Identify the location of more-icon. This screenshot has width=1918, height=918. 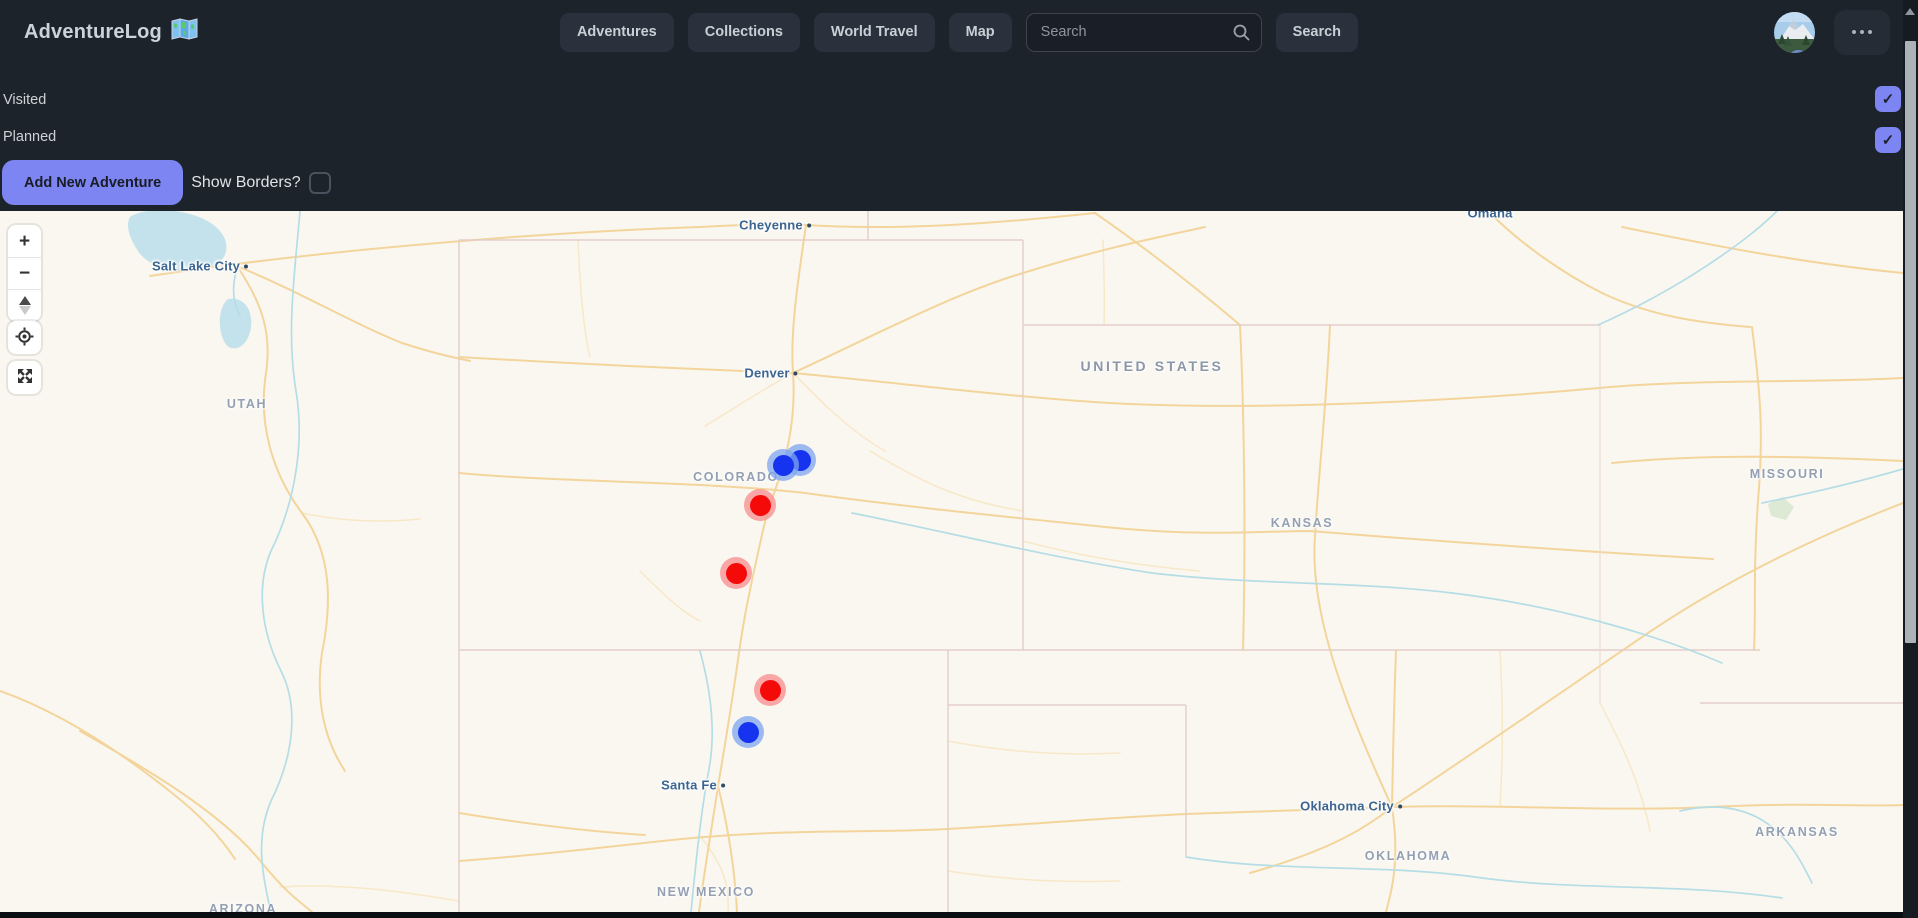
(1862, 32).